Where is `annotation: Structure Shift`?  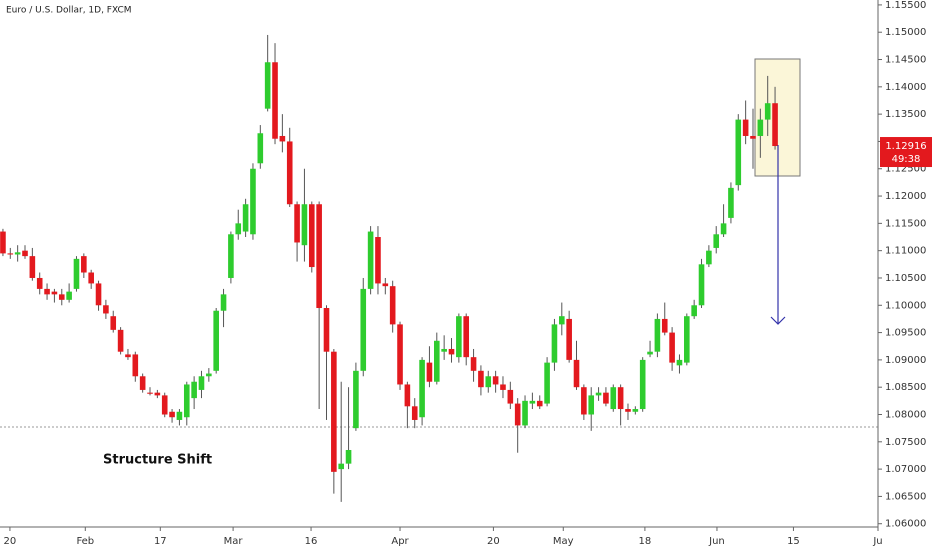
annotation: Structure Shift is located at coordinates (157, 460).